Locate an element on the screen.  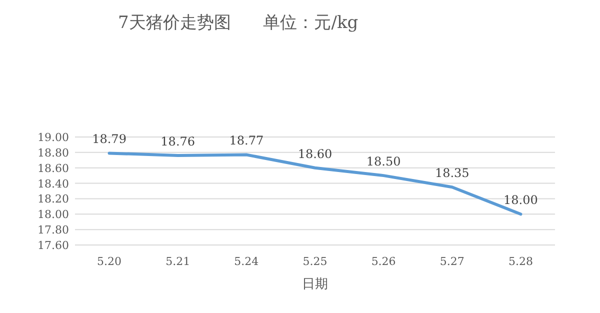
y-tick-label: 18.20 is located at coordinates (53, 199).